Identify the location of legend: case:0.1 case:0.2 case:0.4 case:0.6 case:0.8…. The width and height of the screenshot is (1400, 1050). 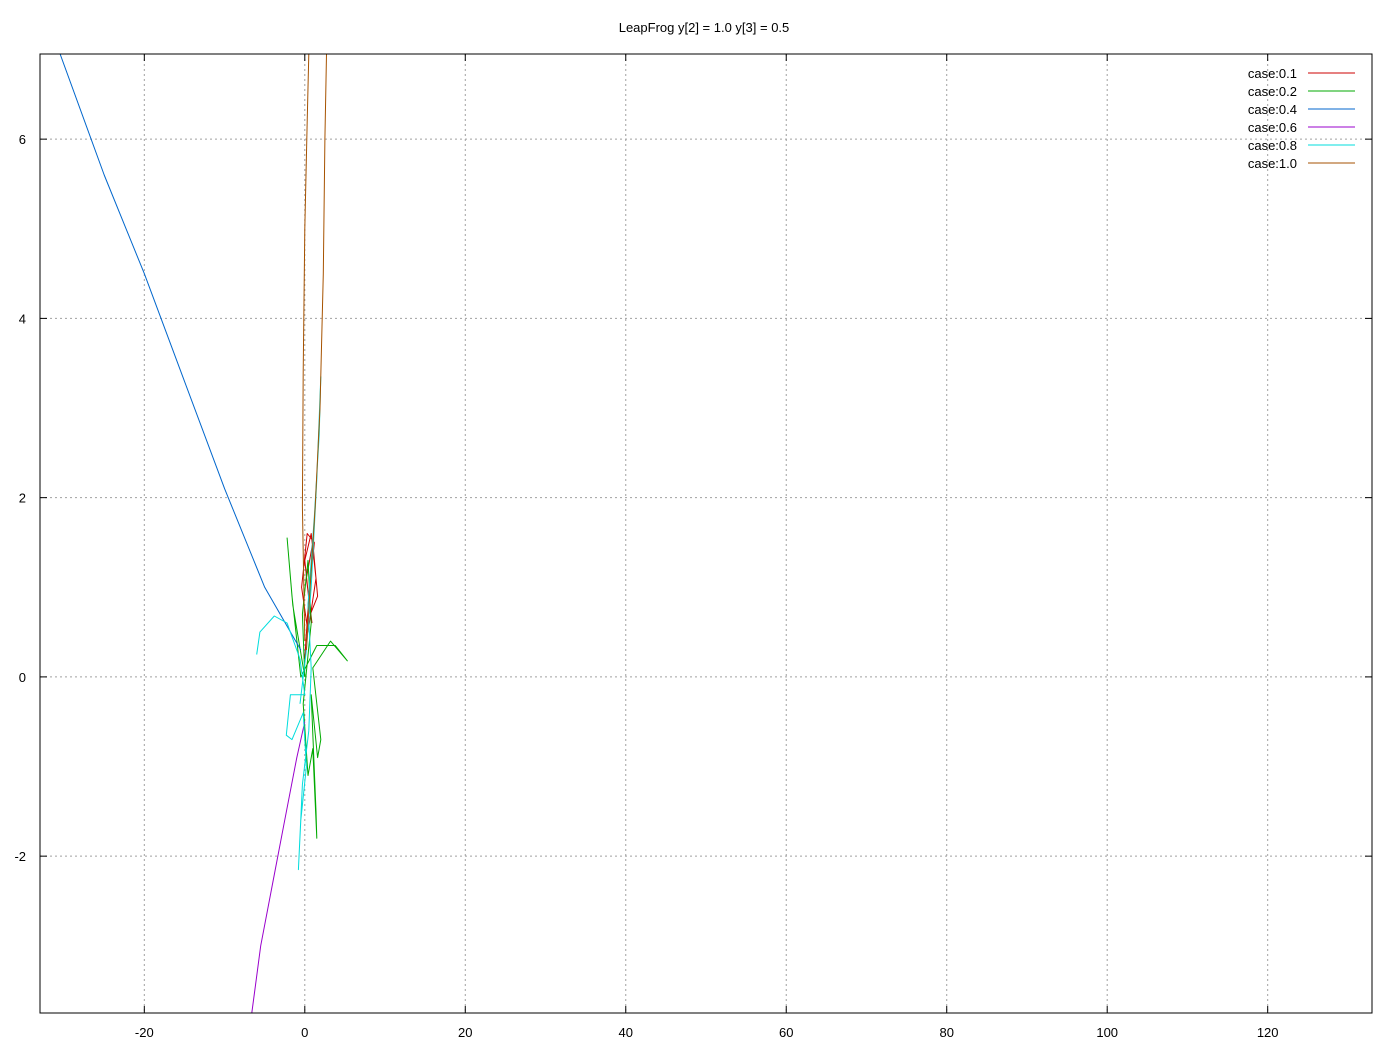
(1301, 118).